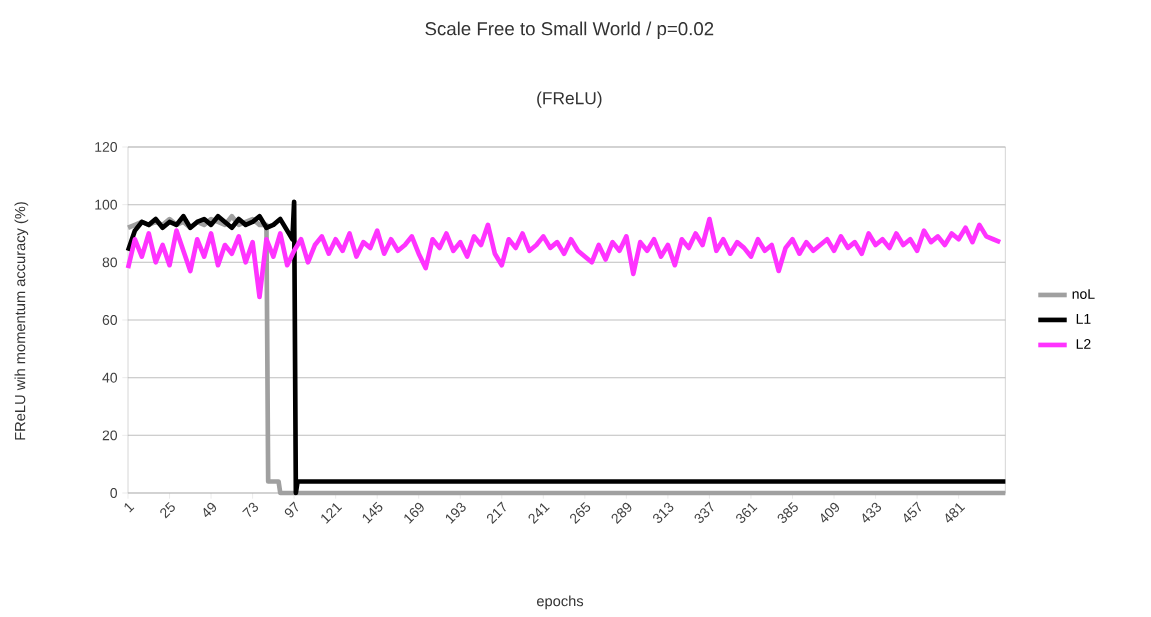 The width and height of the screenshot is (1151, 617). What do you see at coordinates (21, 321) in the screenshot?
I see `y-axis-title: FReLU wih momentum accuracy (%)` at bounding box center [21, 321].